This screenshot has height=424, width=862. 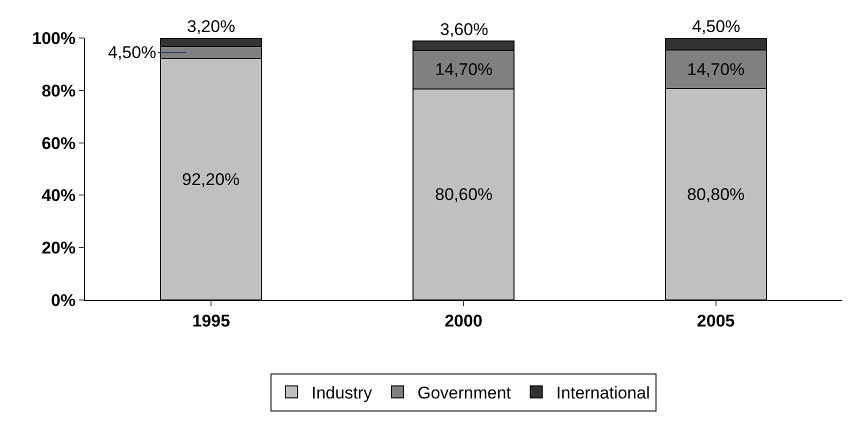 I want to click on x-tick-label: 1995, so click(x=211, y=320).